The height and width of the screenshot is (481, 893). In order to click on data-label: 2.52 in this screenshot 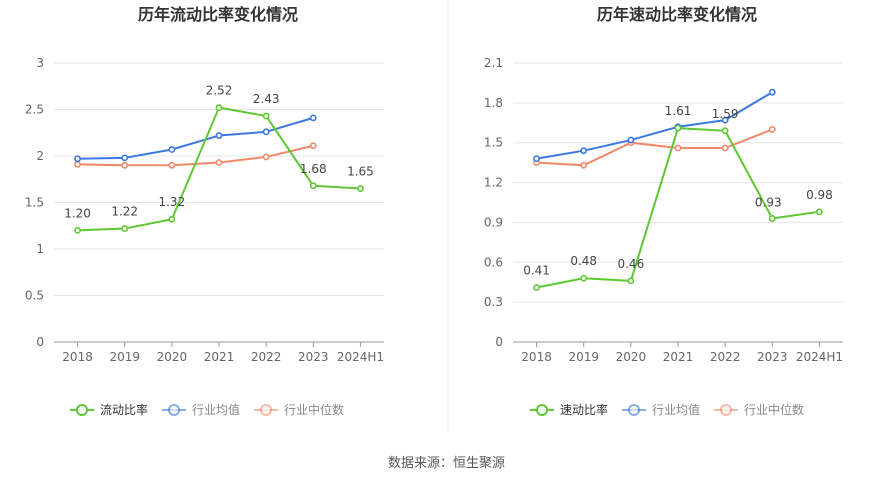, I will do `click(219, 91)`.